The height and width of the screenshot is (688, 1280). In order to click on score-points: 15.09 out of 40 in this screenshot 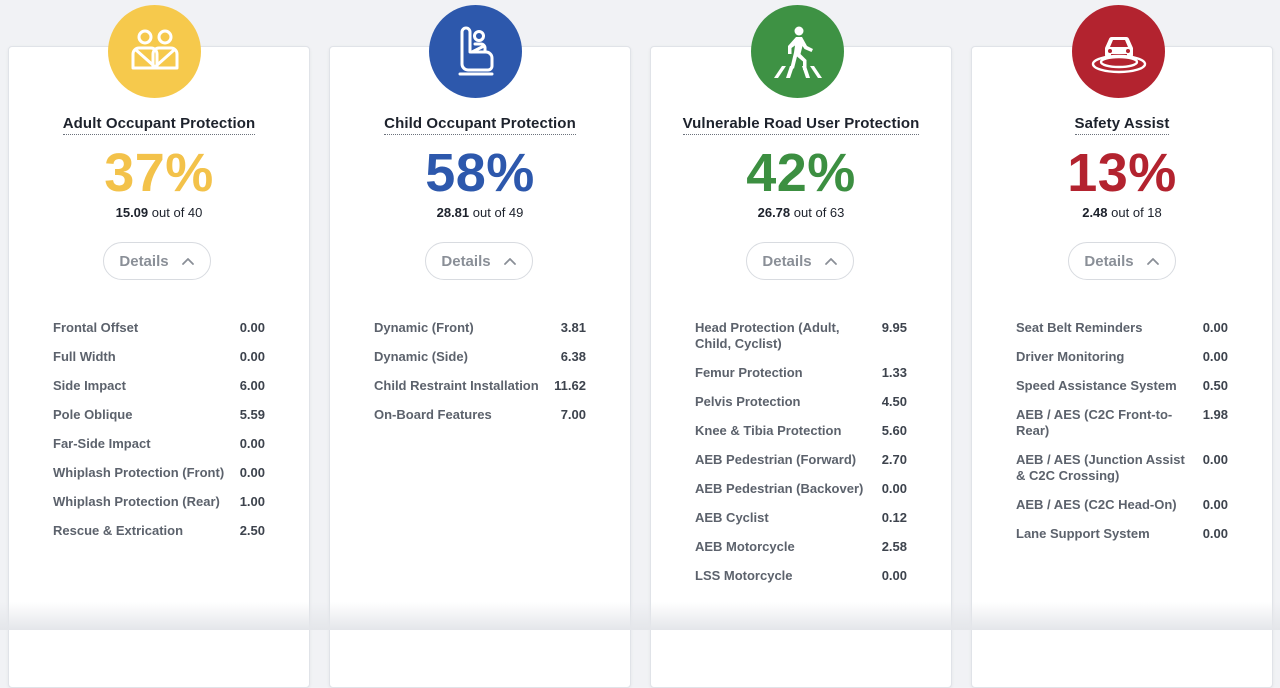, I will do `click(159, 212)`.